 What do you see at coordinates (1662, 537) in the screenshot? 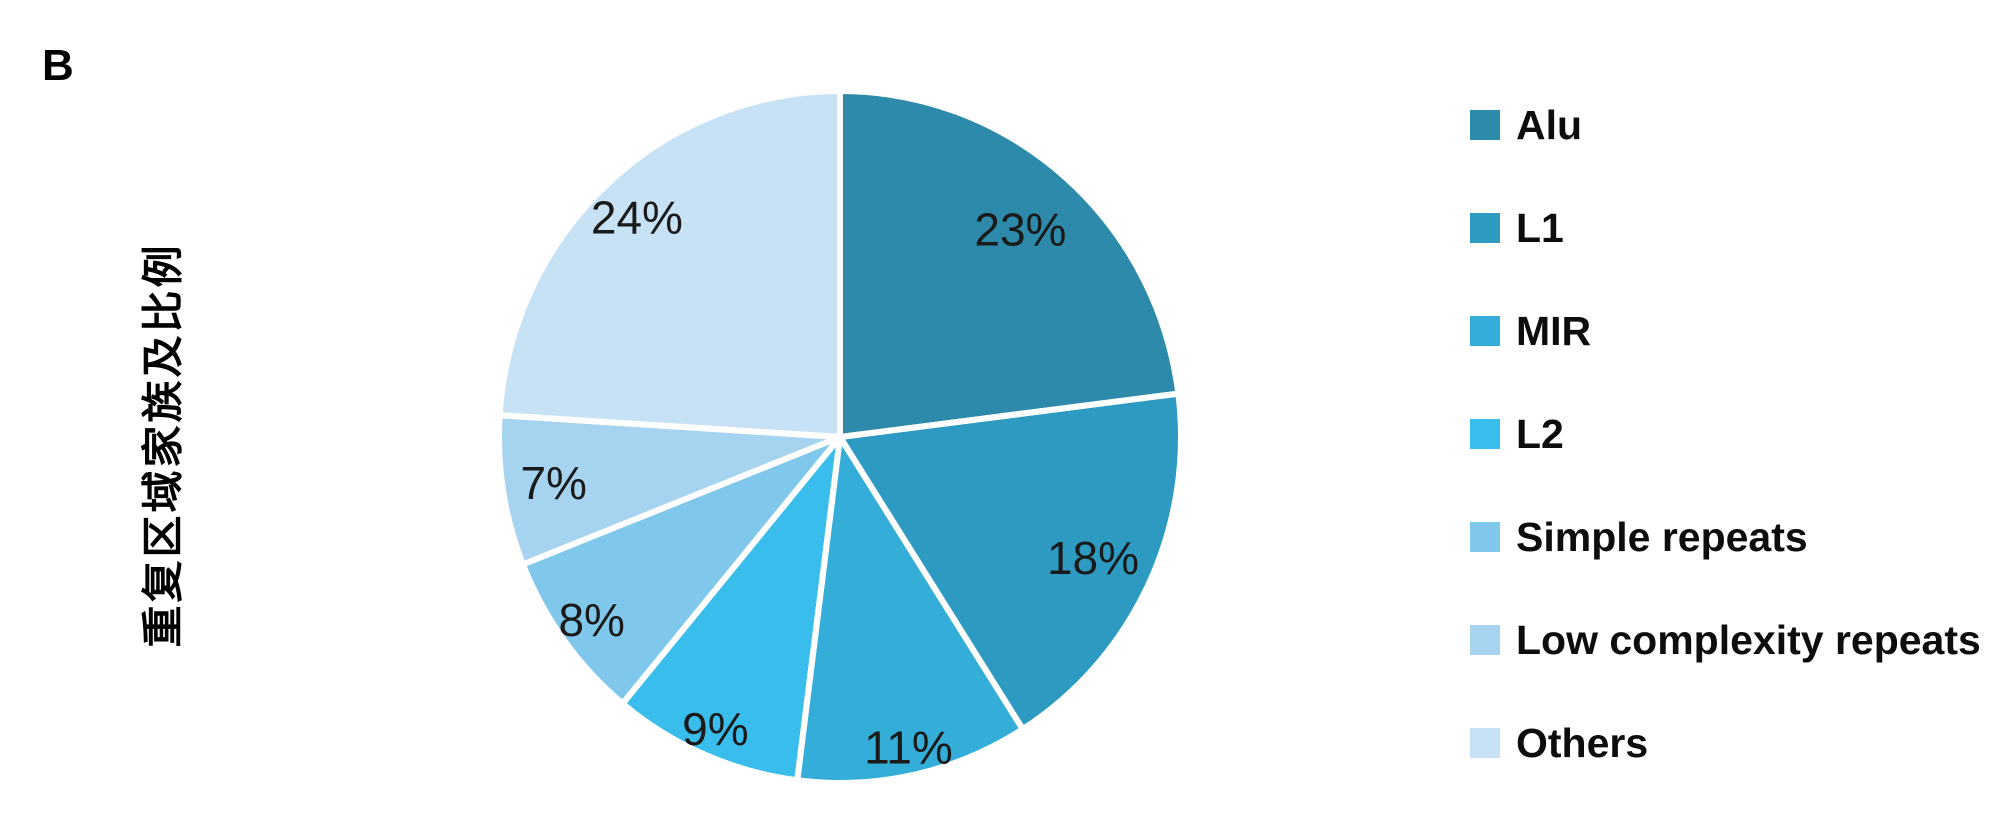
I see `legend-label-simple-repeats: Simple repeats` at bounding box center [1662, 537].